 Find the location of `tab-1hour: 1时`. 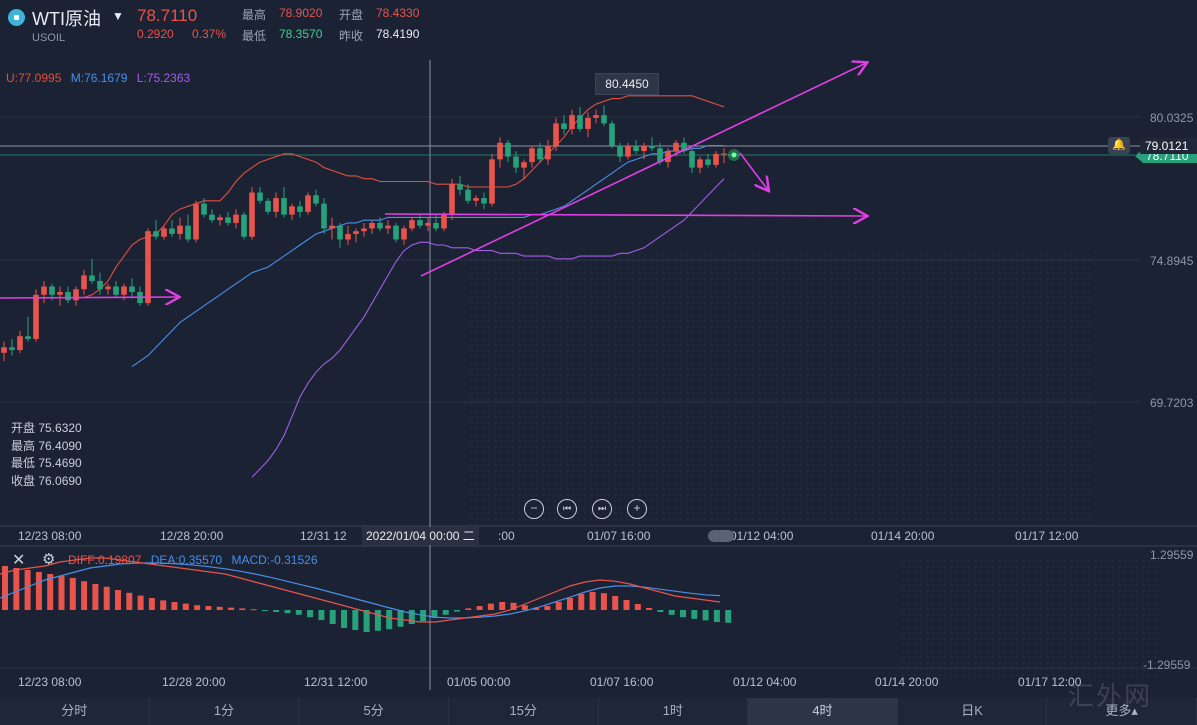

tab-1hour: 1时 is located at coordinates (674, 711).